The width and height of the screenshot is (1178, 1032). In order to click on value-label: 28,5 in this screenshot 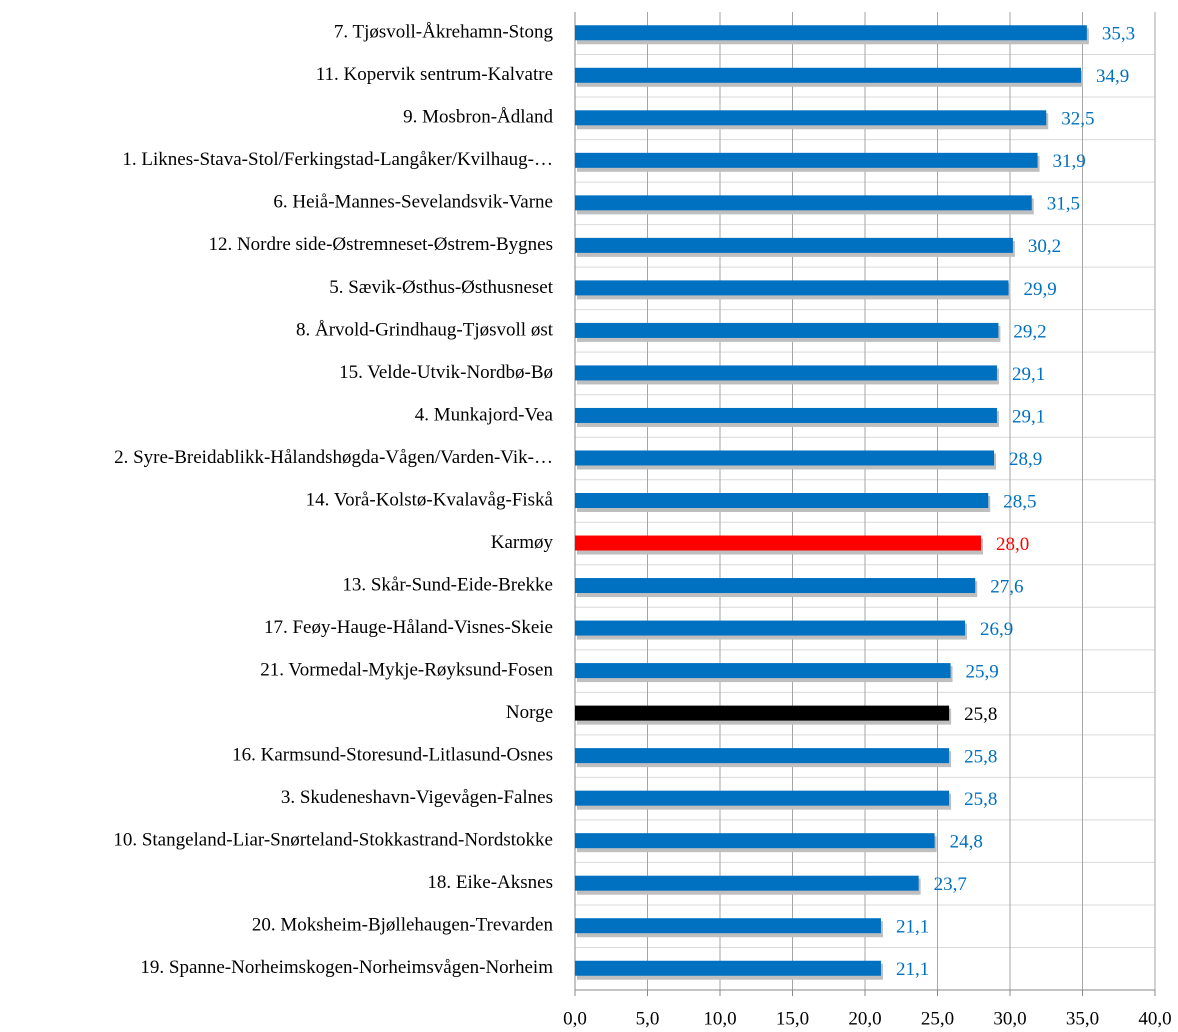, I will do `click(1019, 501)`.